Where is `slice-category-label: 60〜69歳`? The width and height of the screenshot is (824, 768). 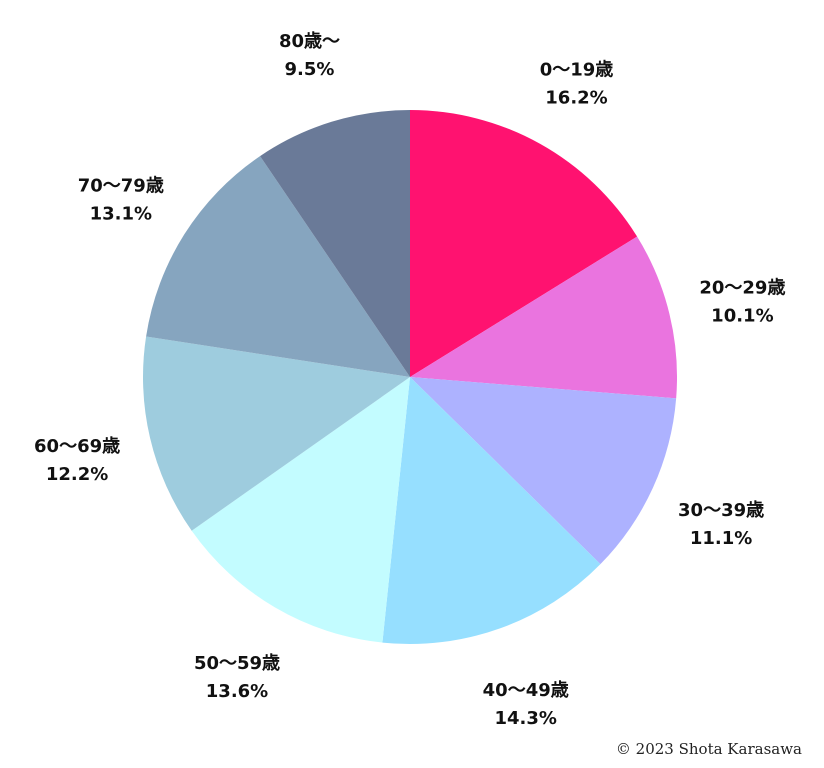 slice-category-label: 60〜69歳 is located at coordinates (77, 446).